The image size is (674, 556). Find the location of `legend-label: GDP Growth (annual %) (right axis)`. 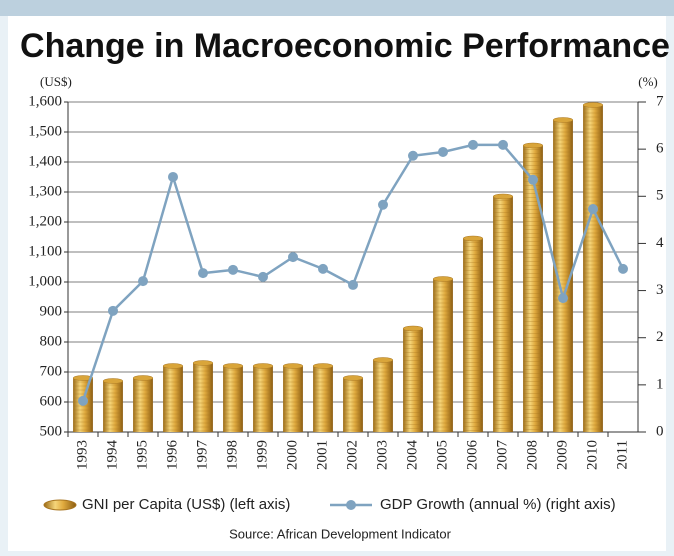

legend-label: GDP Growth (annual %) (right axis) is located at coordinates (498, 504).